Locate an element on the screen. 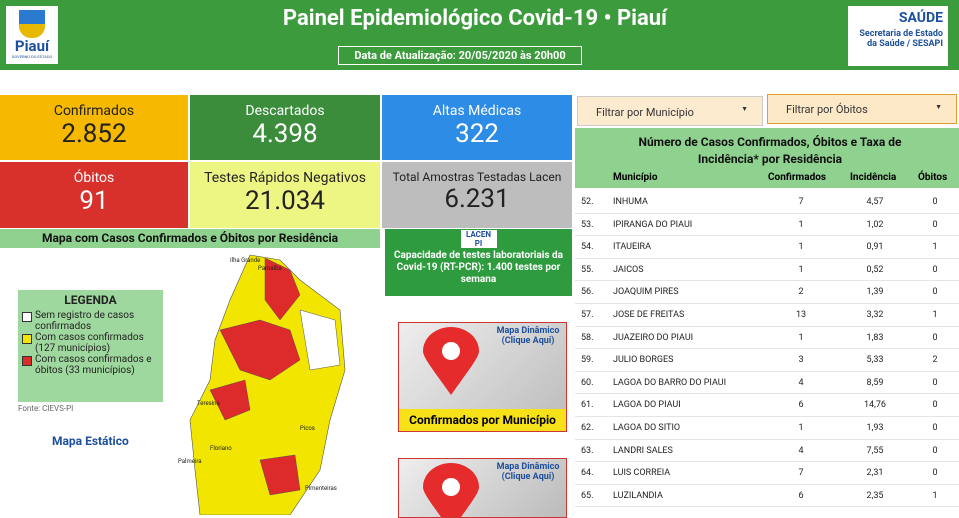 This screenshot has height=518, width=959. table-cell: 3 is located at coordinates (801, 360).